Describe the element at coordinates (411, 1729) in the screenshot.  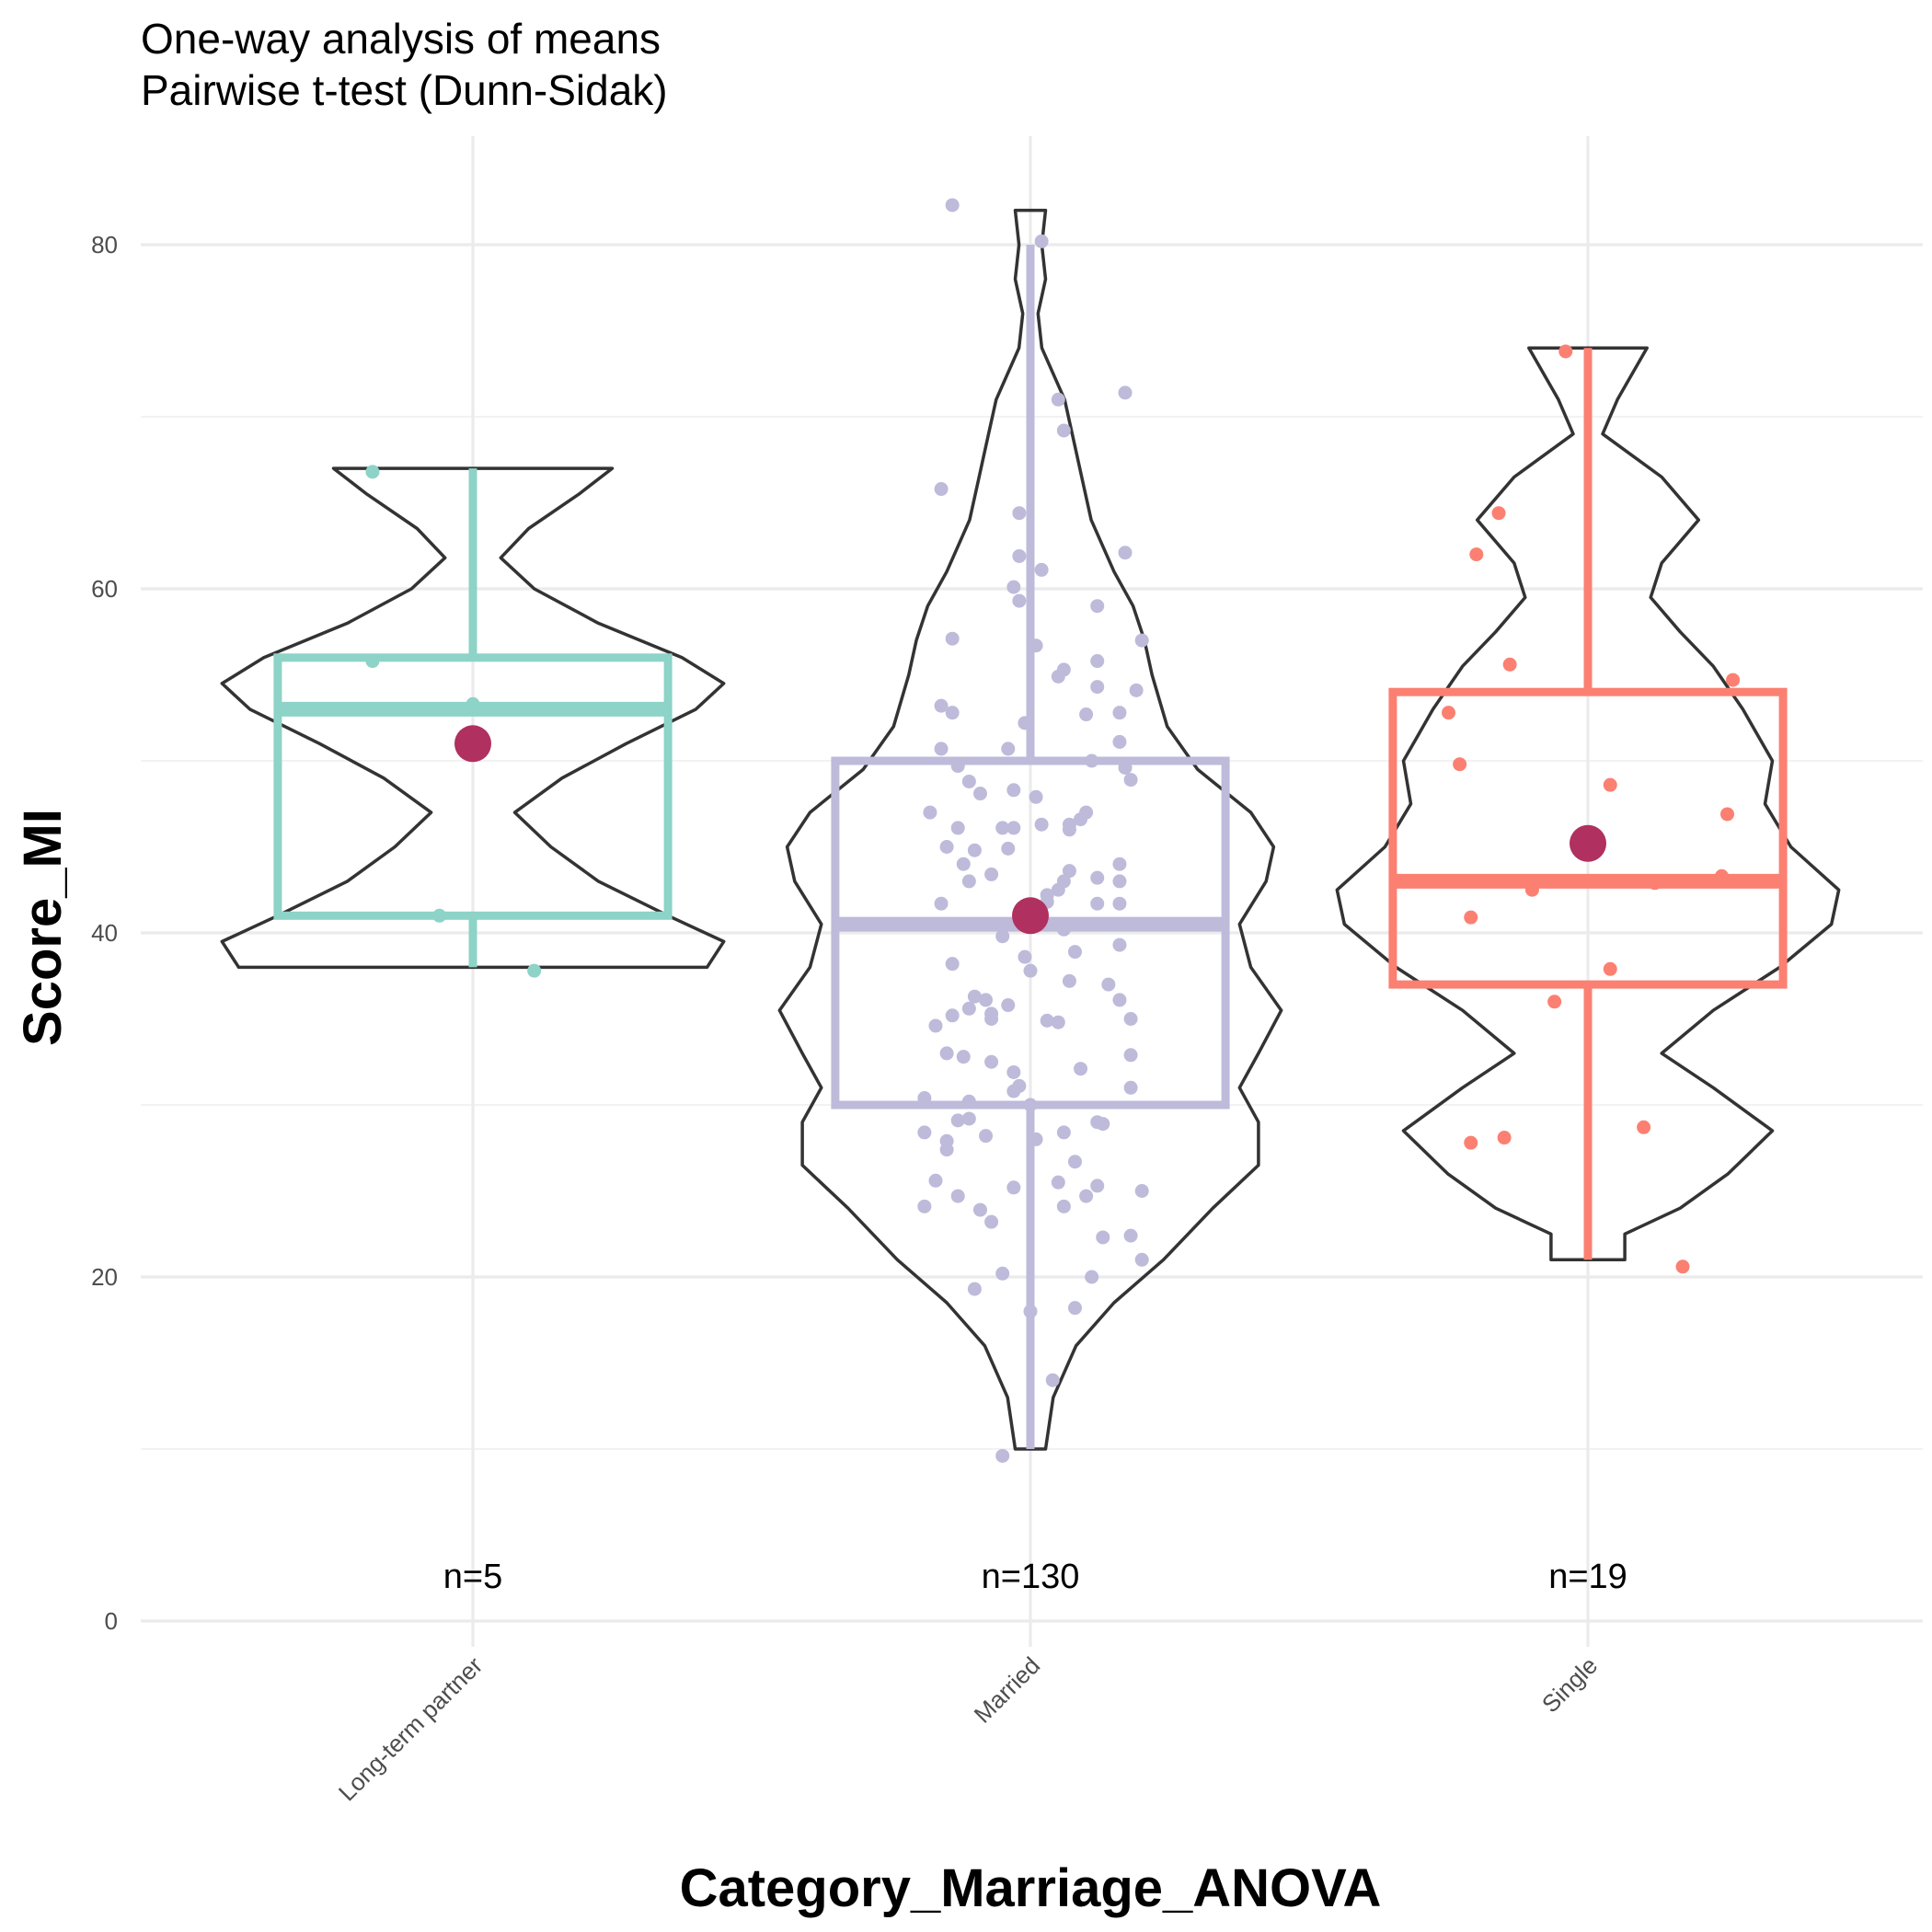
I see `x-tick-label: Long-term partner` at that location.